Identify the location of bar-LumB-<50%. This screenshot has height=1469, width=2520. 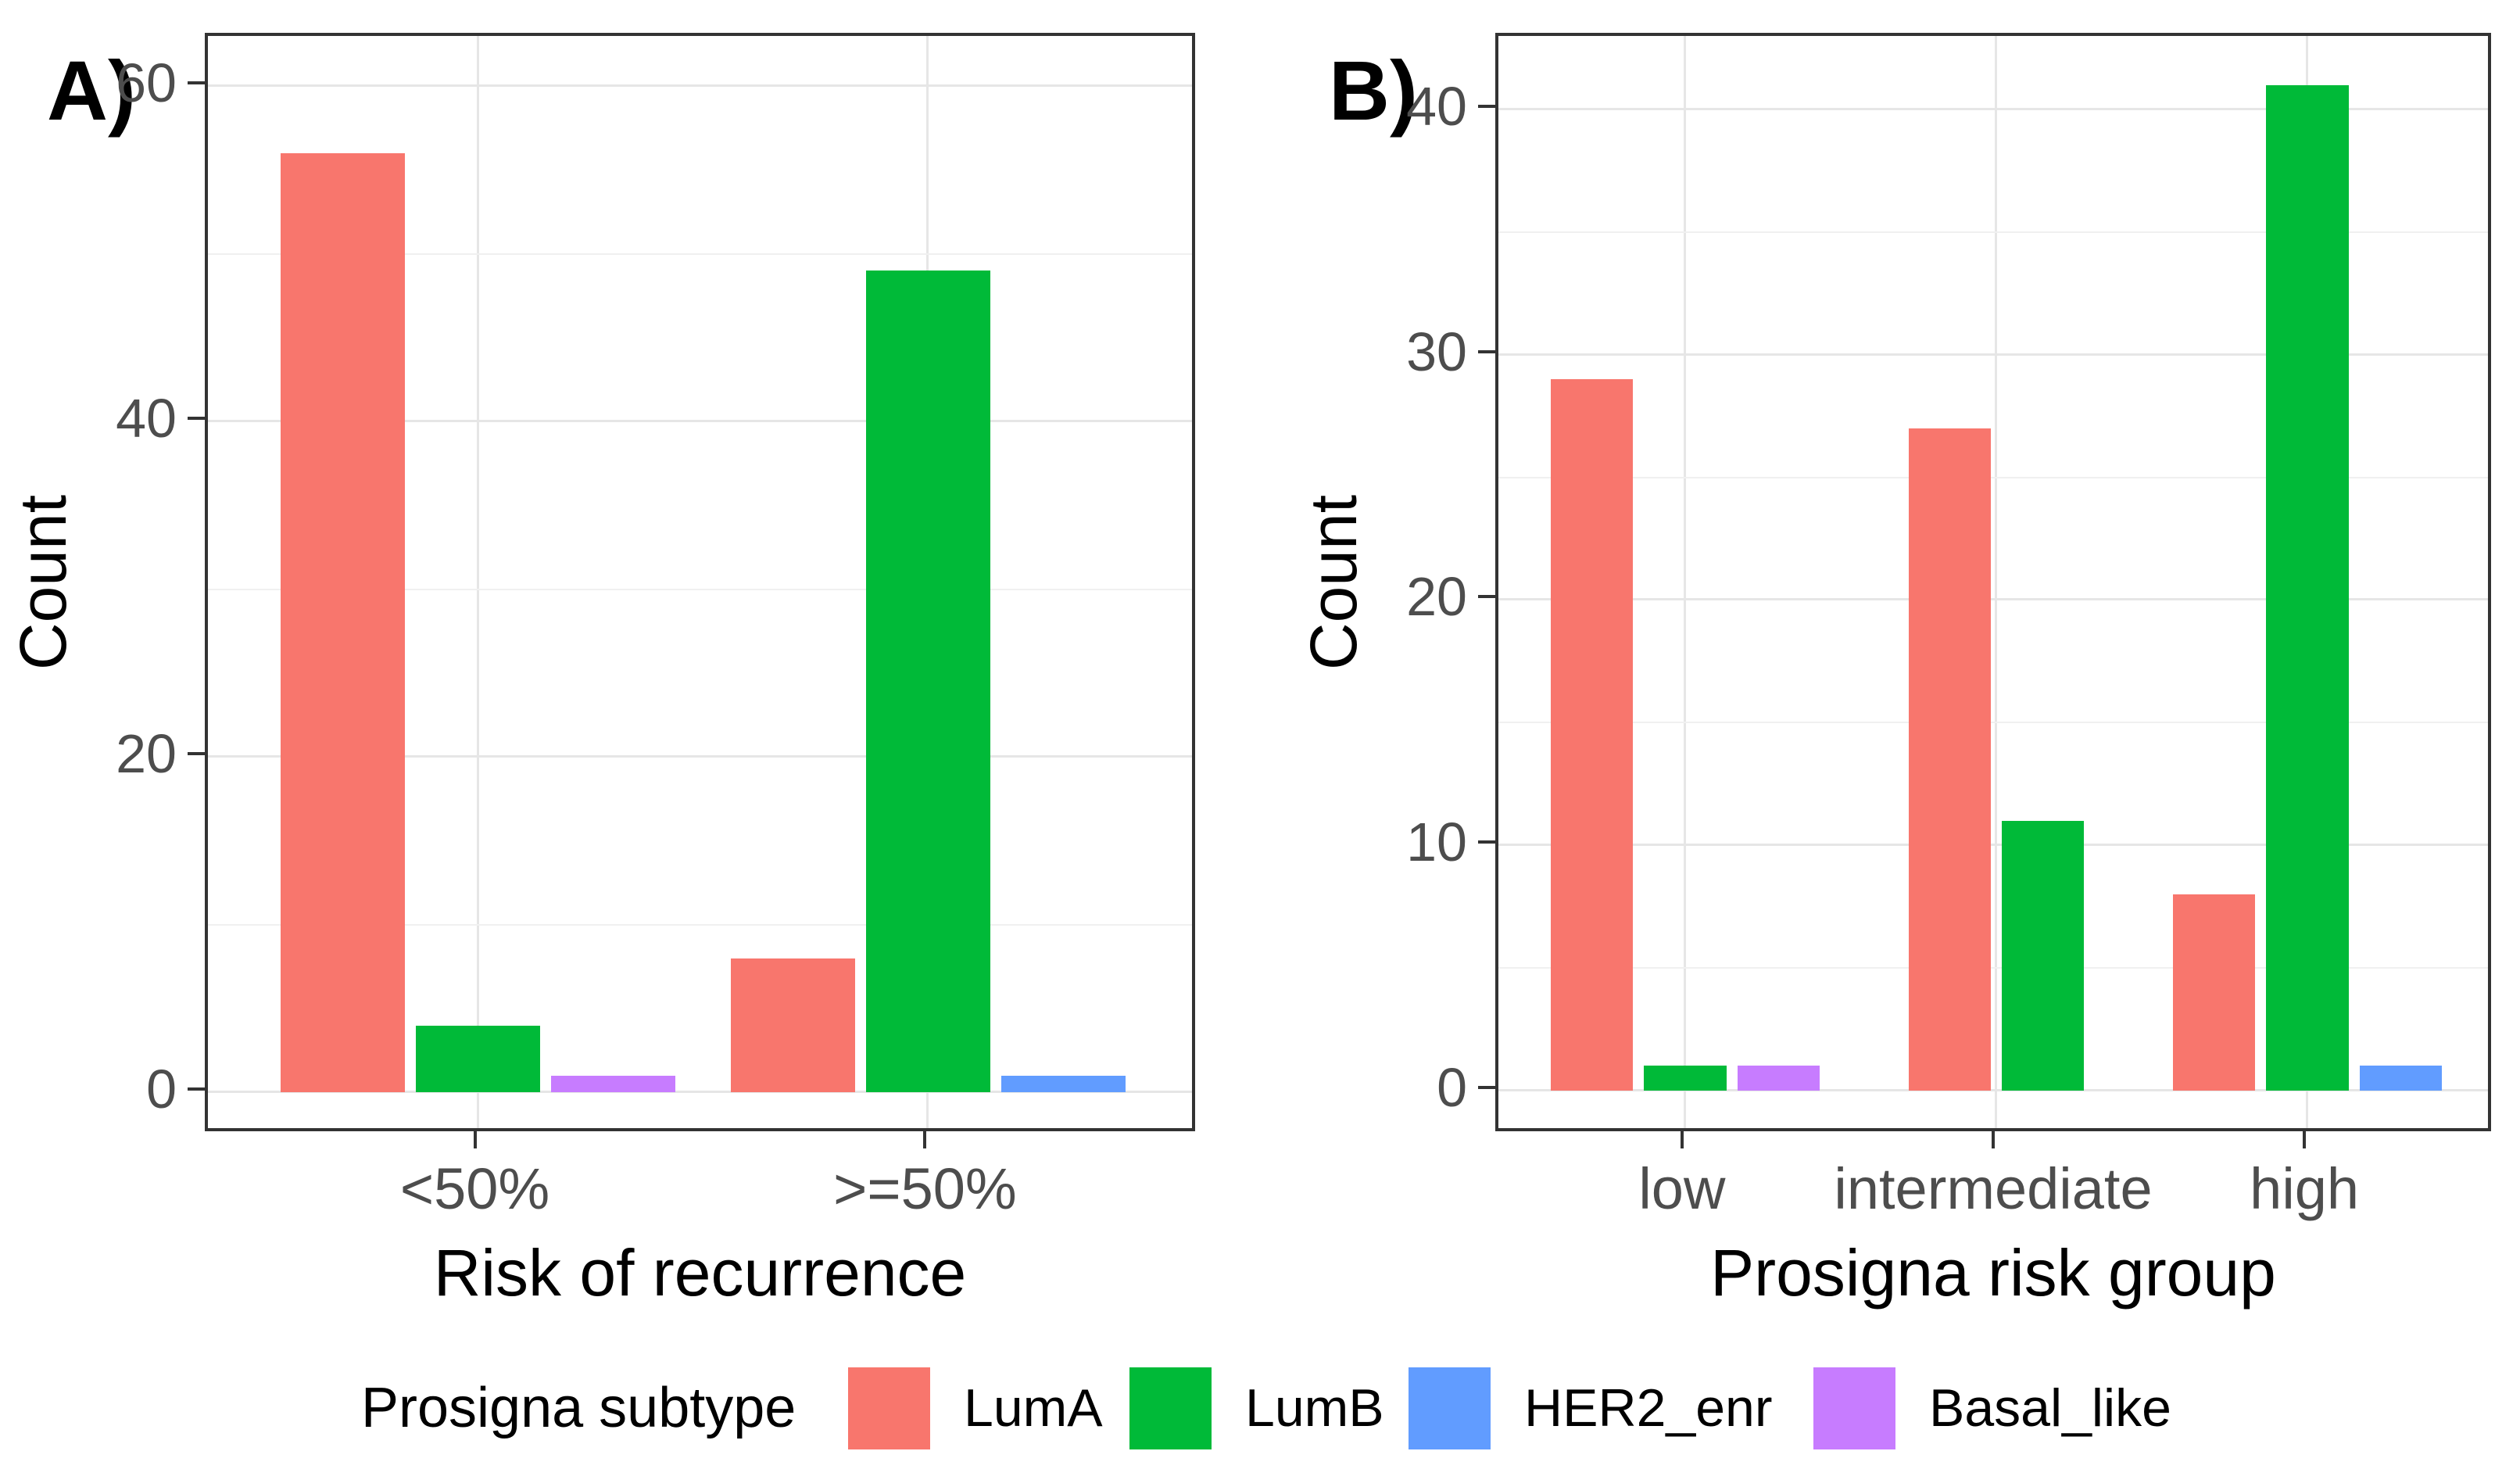
(478, 1059).